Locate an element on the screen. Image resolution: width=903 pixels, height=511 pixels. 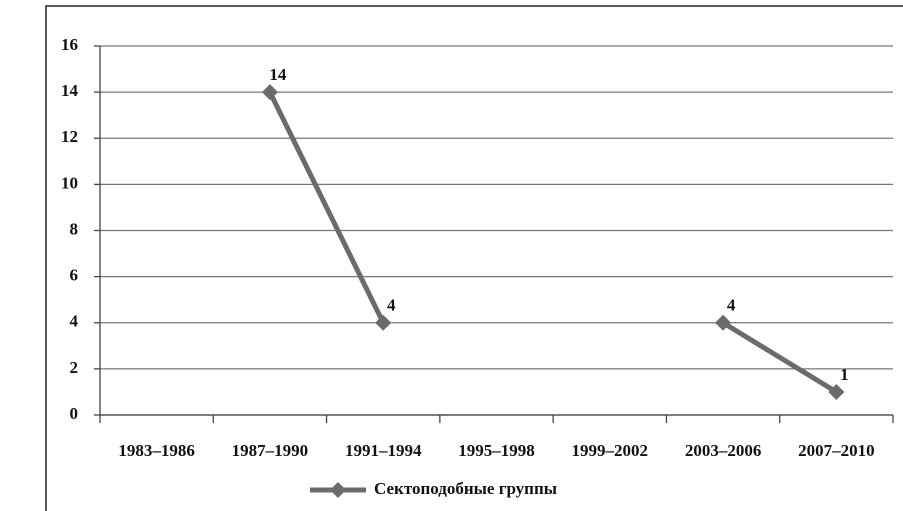
y-tick-label: 16 is located at coordinates (69, 44).